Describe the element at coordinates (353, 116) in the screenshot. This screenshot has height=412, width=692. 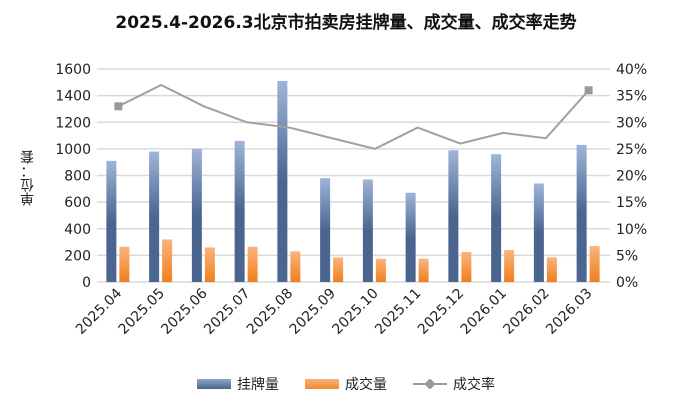
I see `rate-line` at that location.